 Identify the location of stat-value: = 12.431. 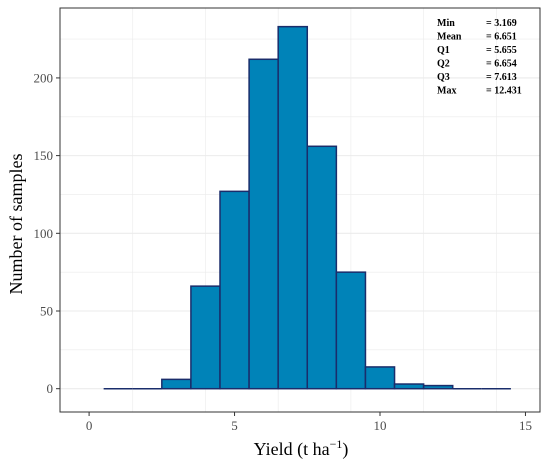
(504, 91).